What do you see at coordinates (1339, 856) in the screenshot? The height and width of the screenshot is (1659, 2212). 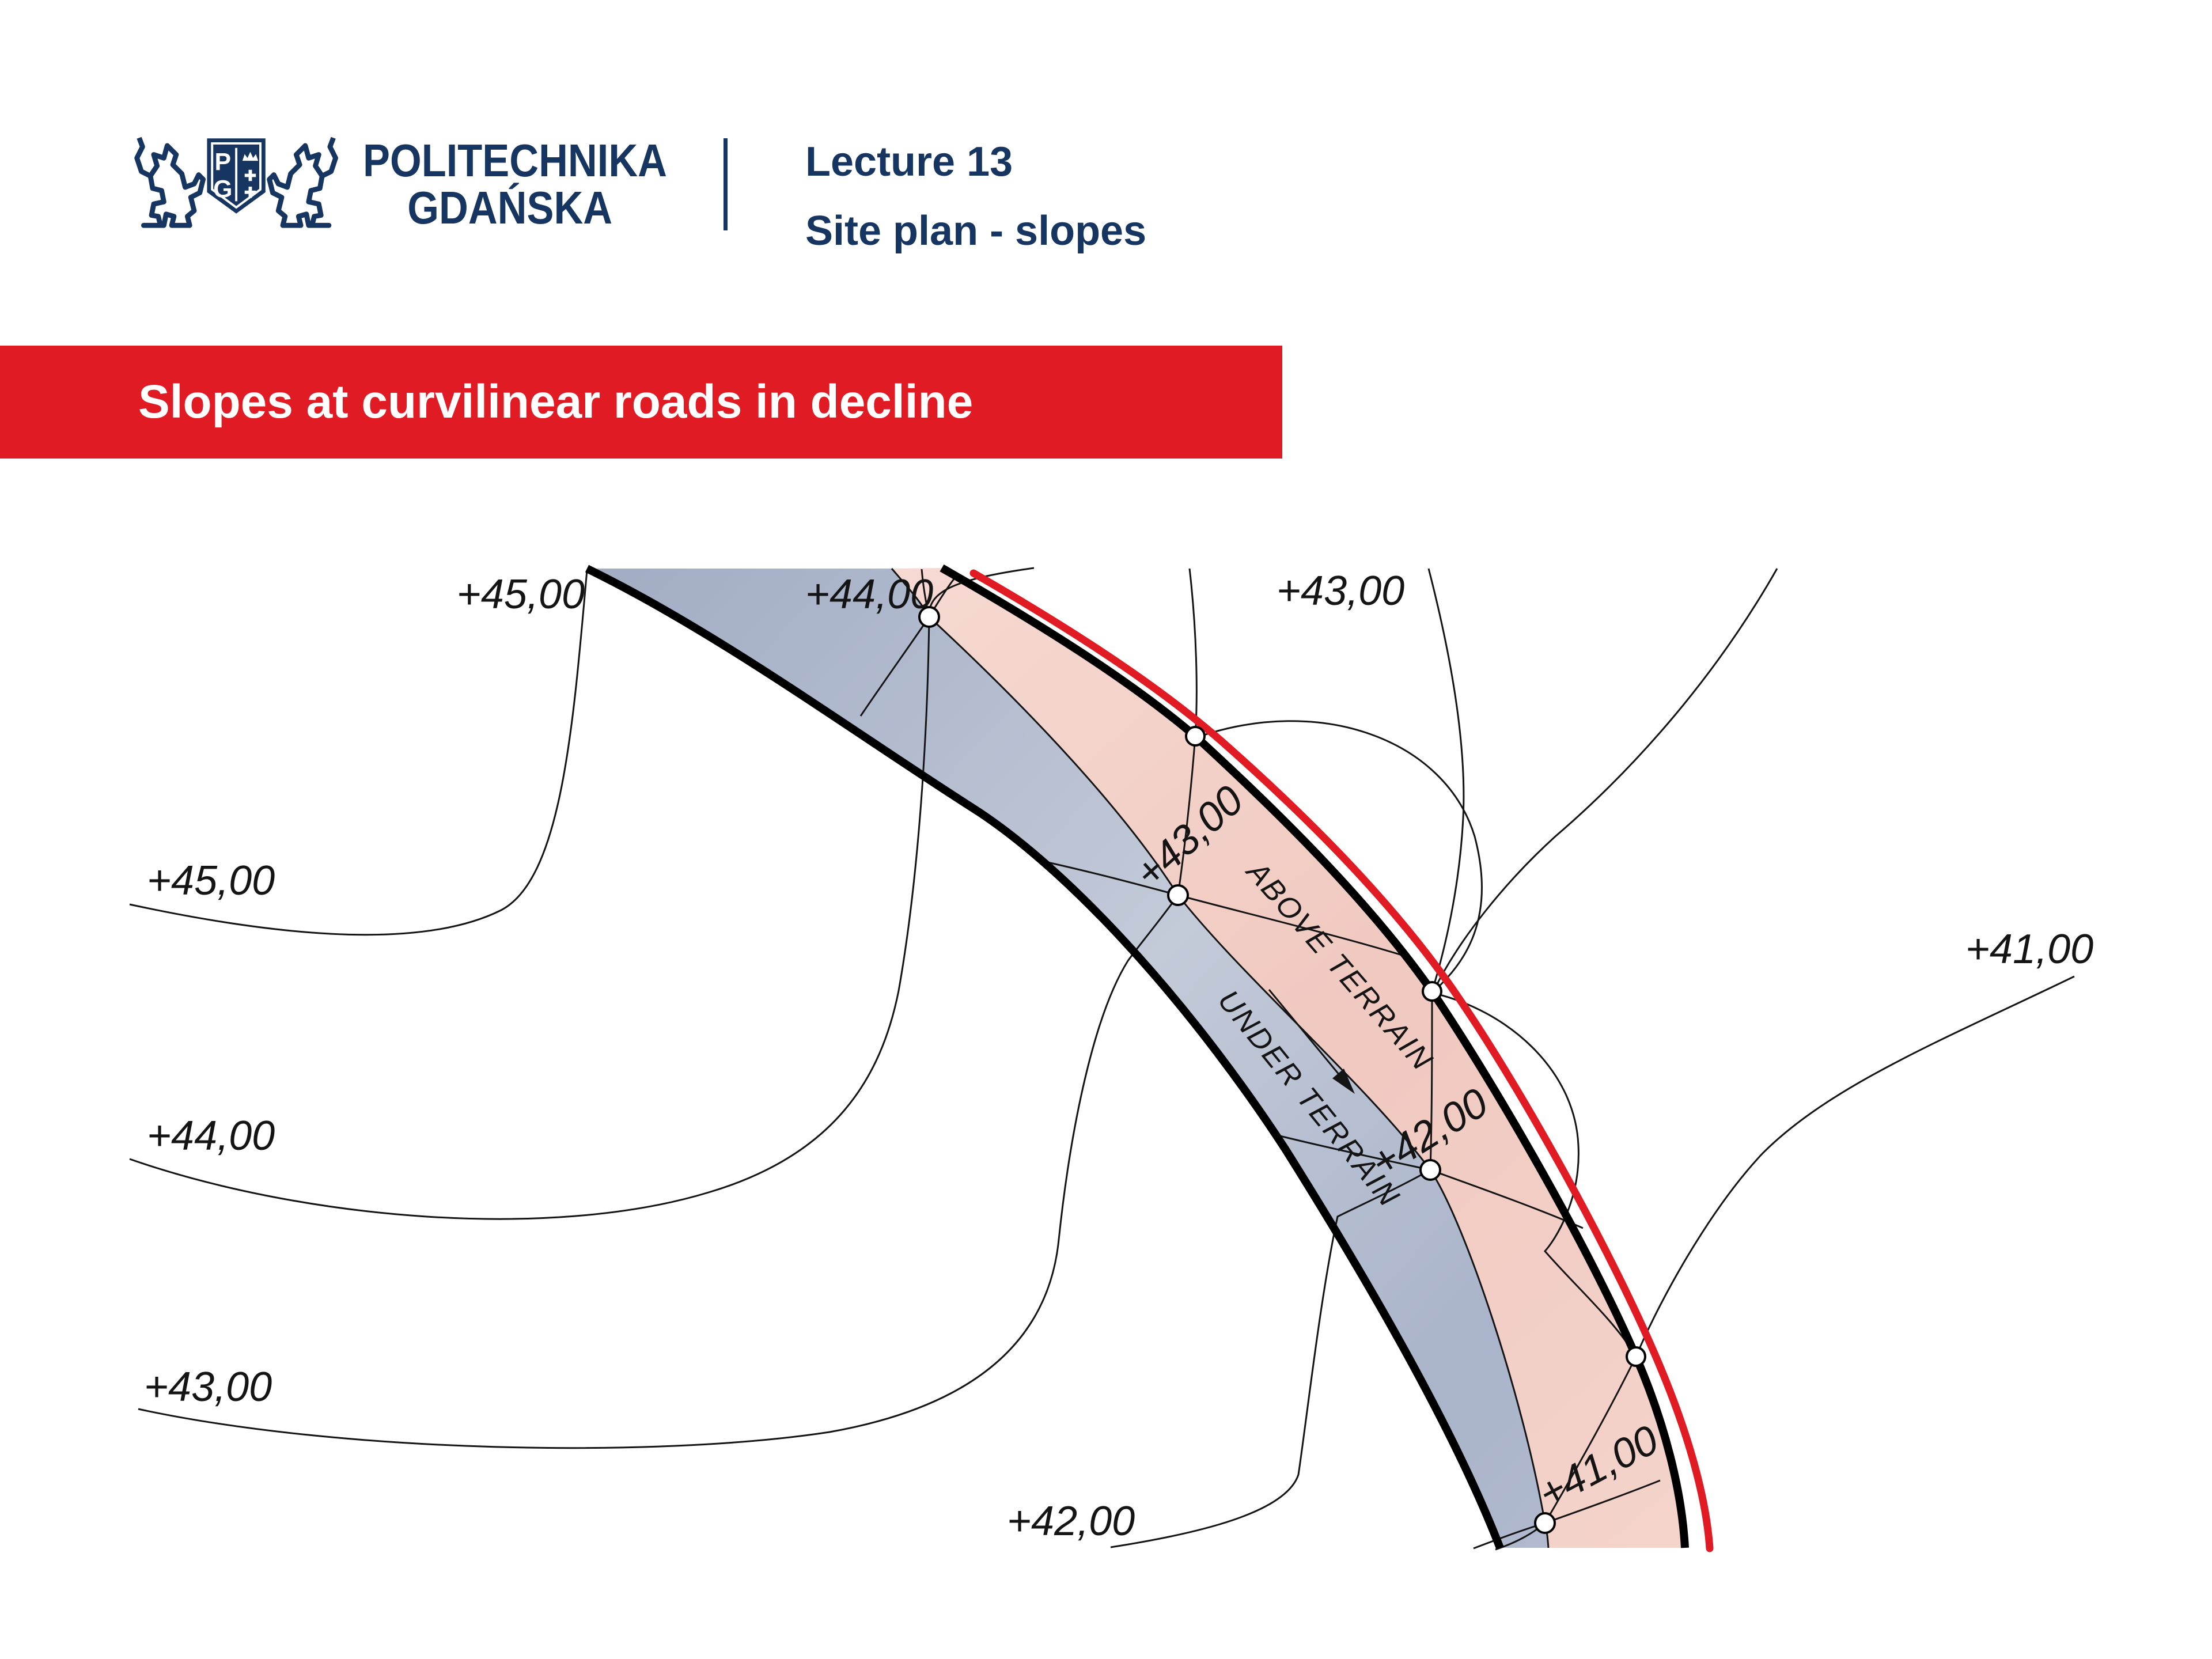 I see `terrain-knoll-upper-arc` at bounding box center [1339, 856].